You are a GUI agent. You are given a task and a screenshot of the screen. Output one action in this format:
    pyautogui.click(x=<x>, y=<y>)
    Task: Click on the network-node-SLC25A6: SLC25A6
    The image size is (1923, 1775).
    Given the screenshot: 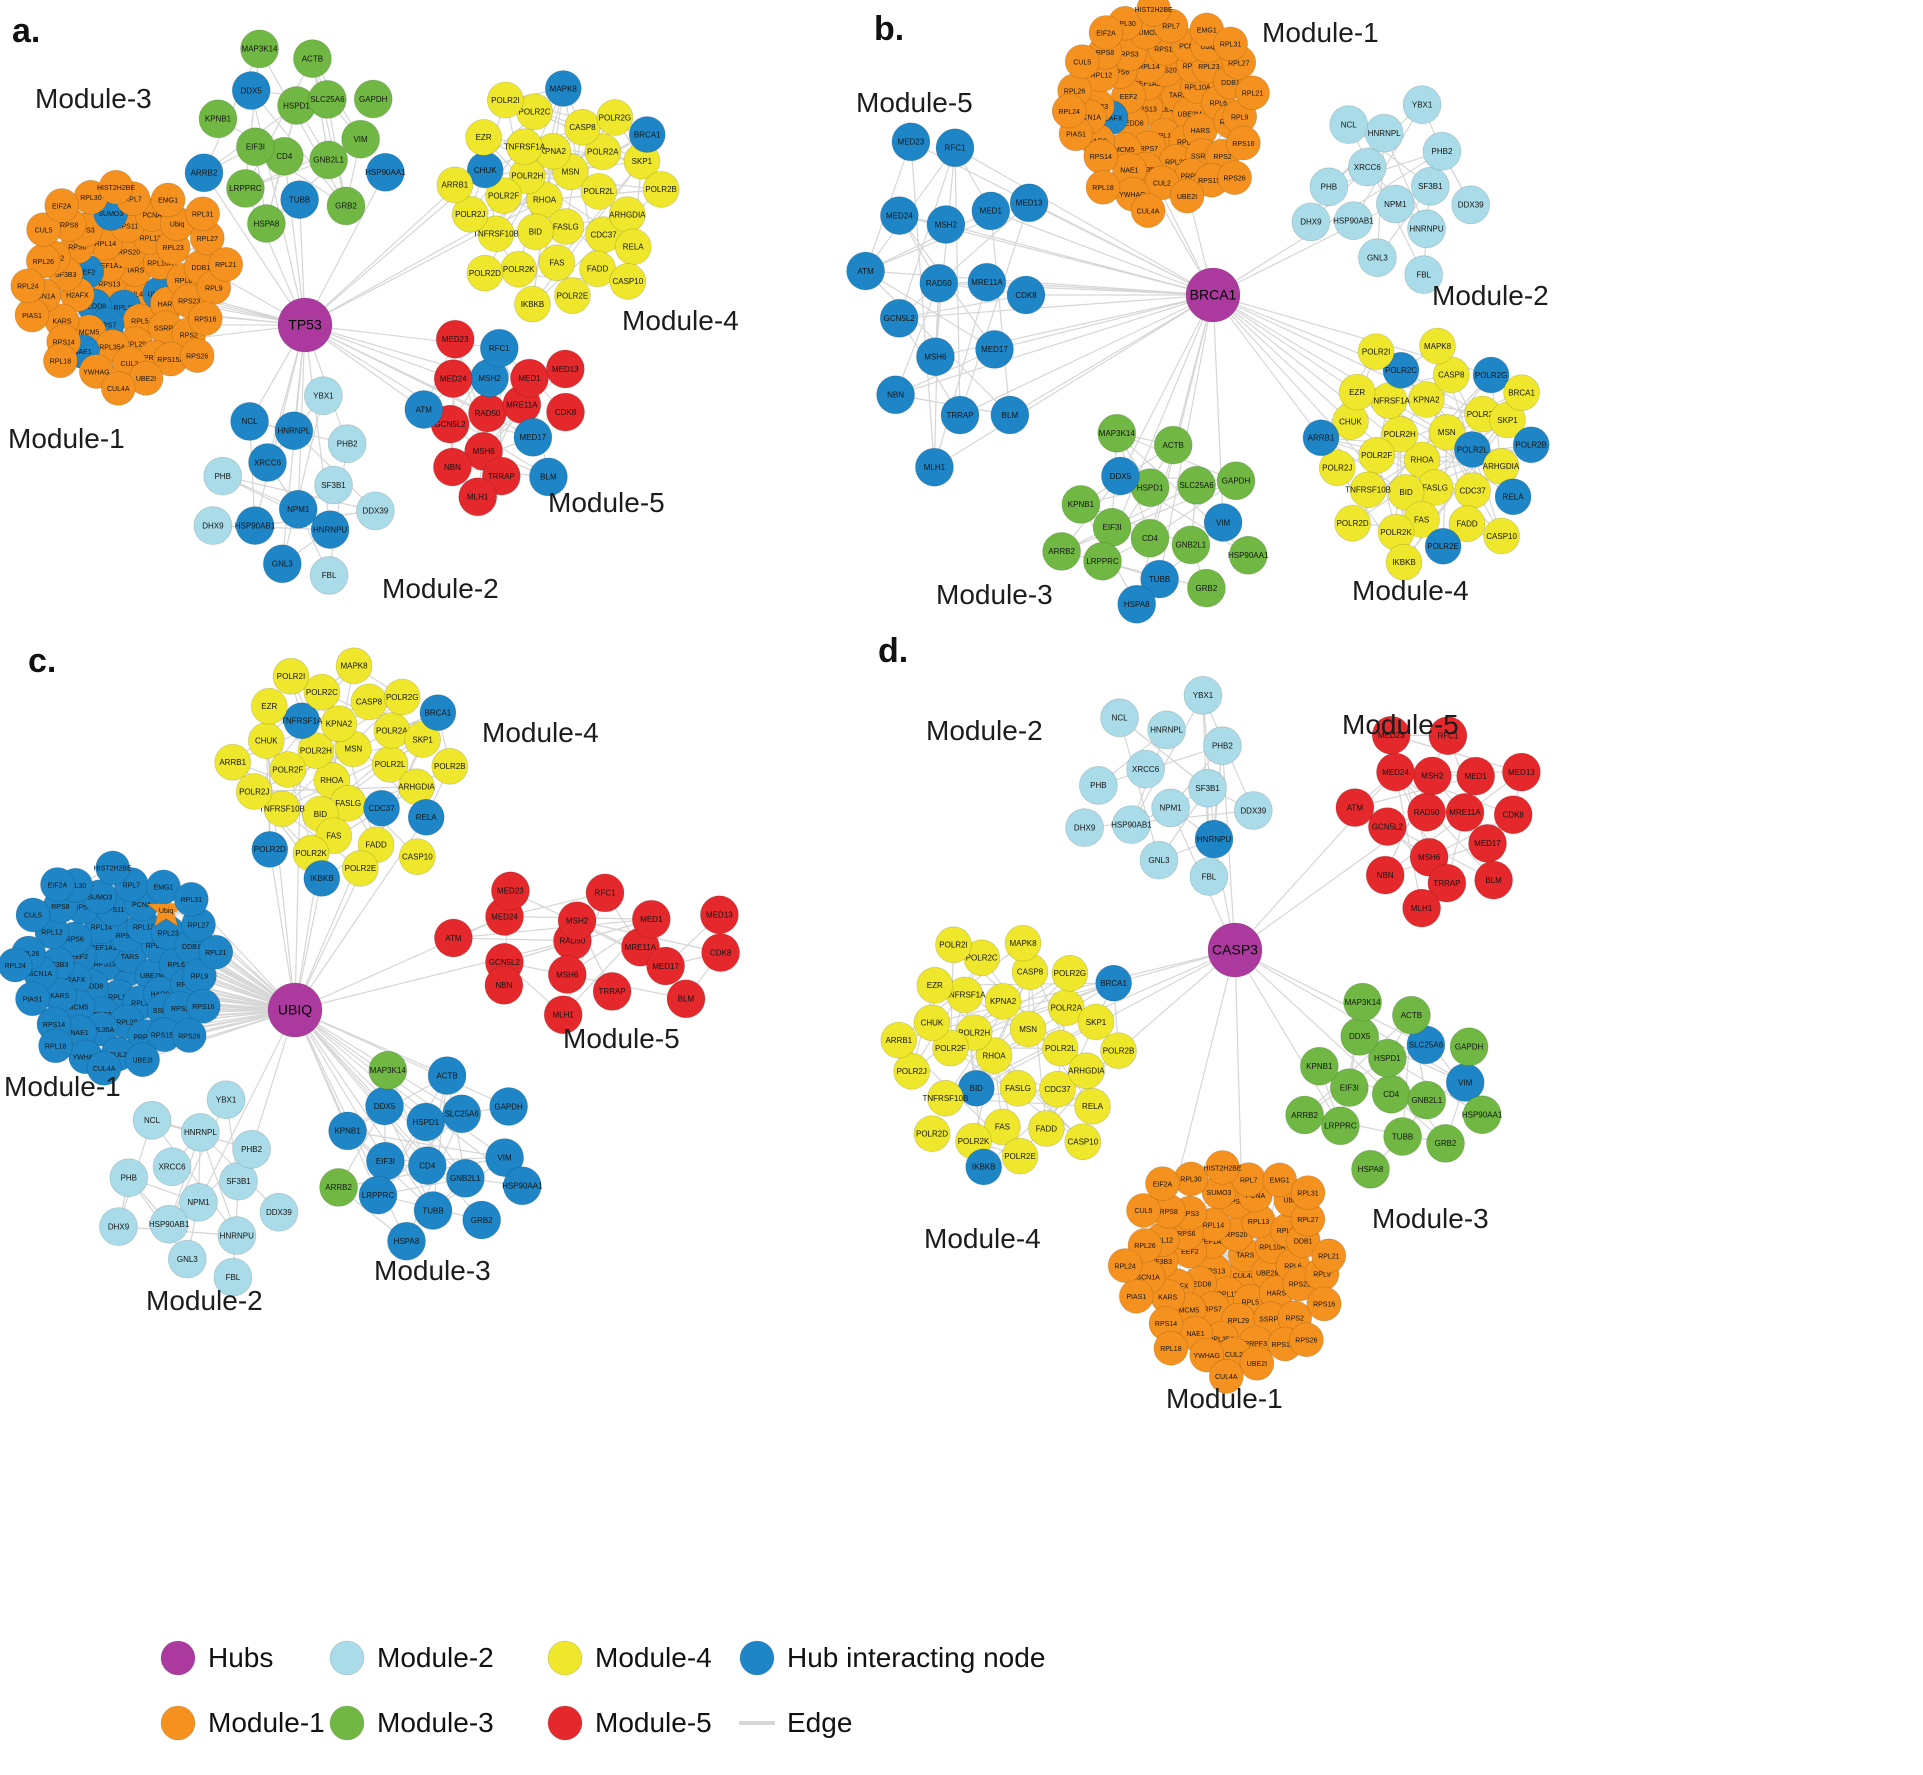 What is the action you would take?
    pyautogui.click(x=1196, y=485)
    